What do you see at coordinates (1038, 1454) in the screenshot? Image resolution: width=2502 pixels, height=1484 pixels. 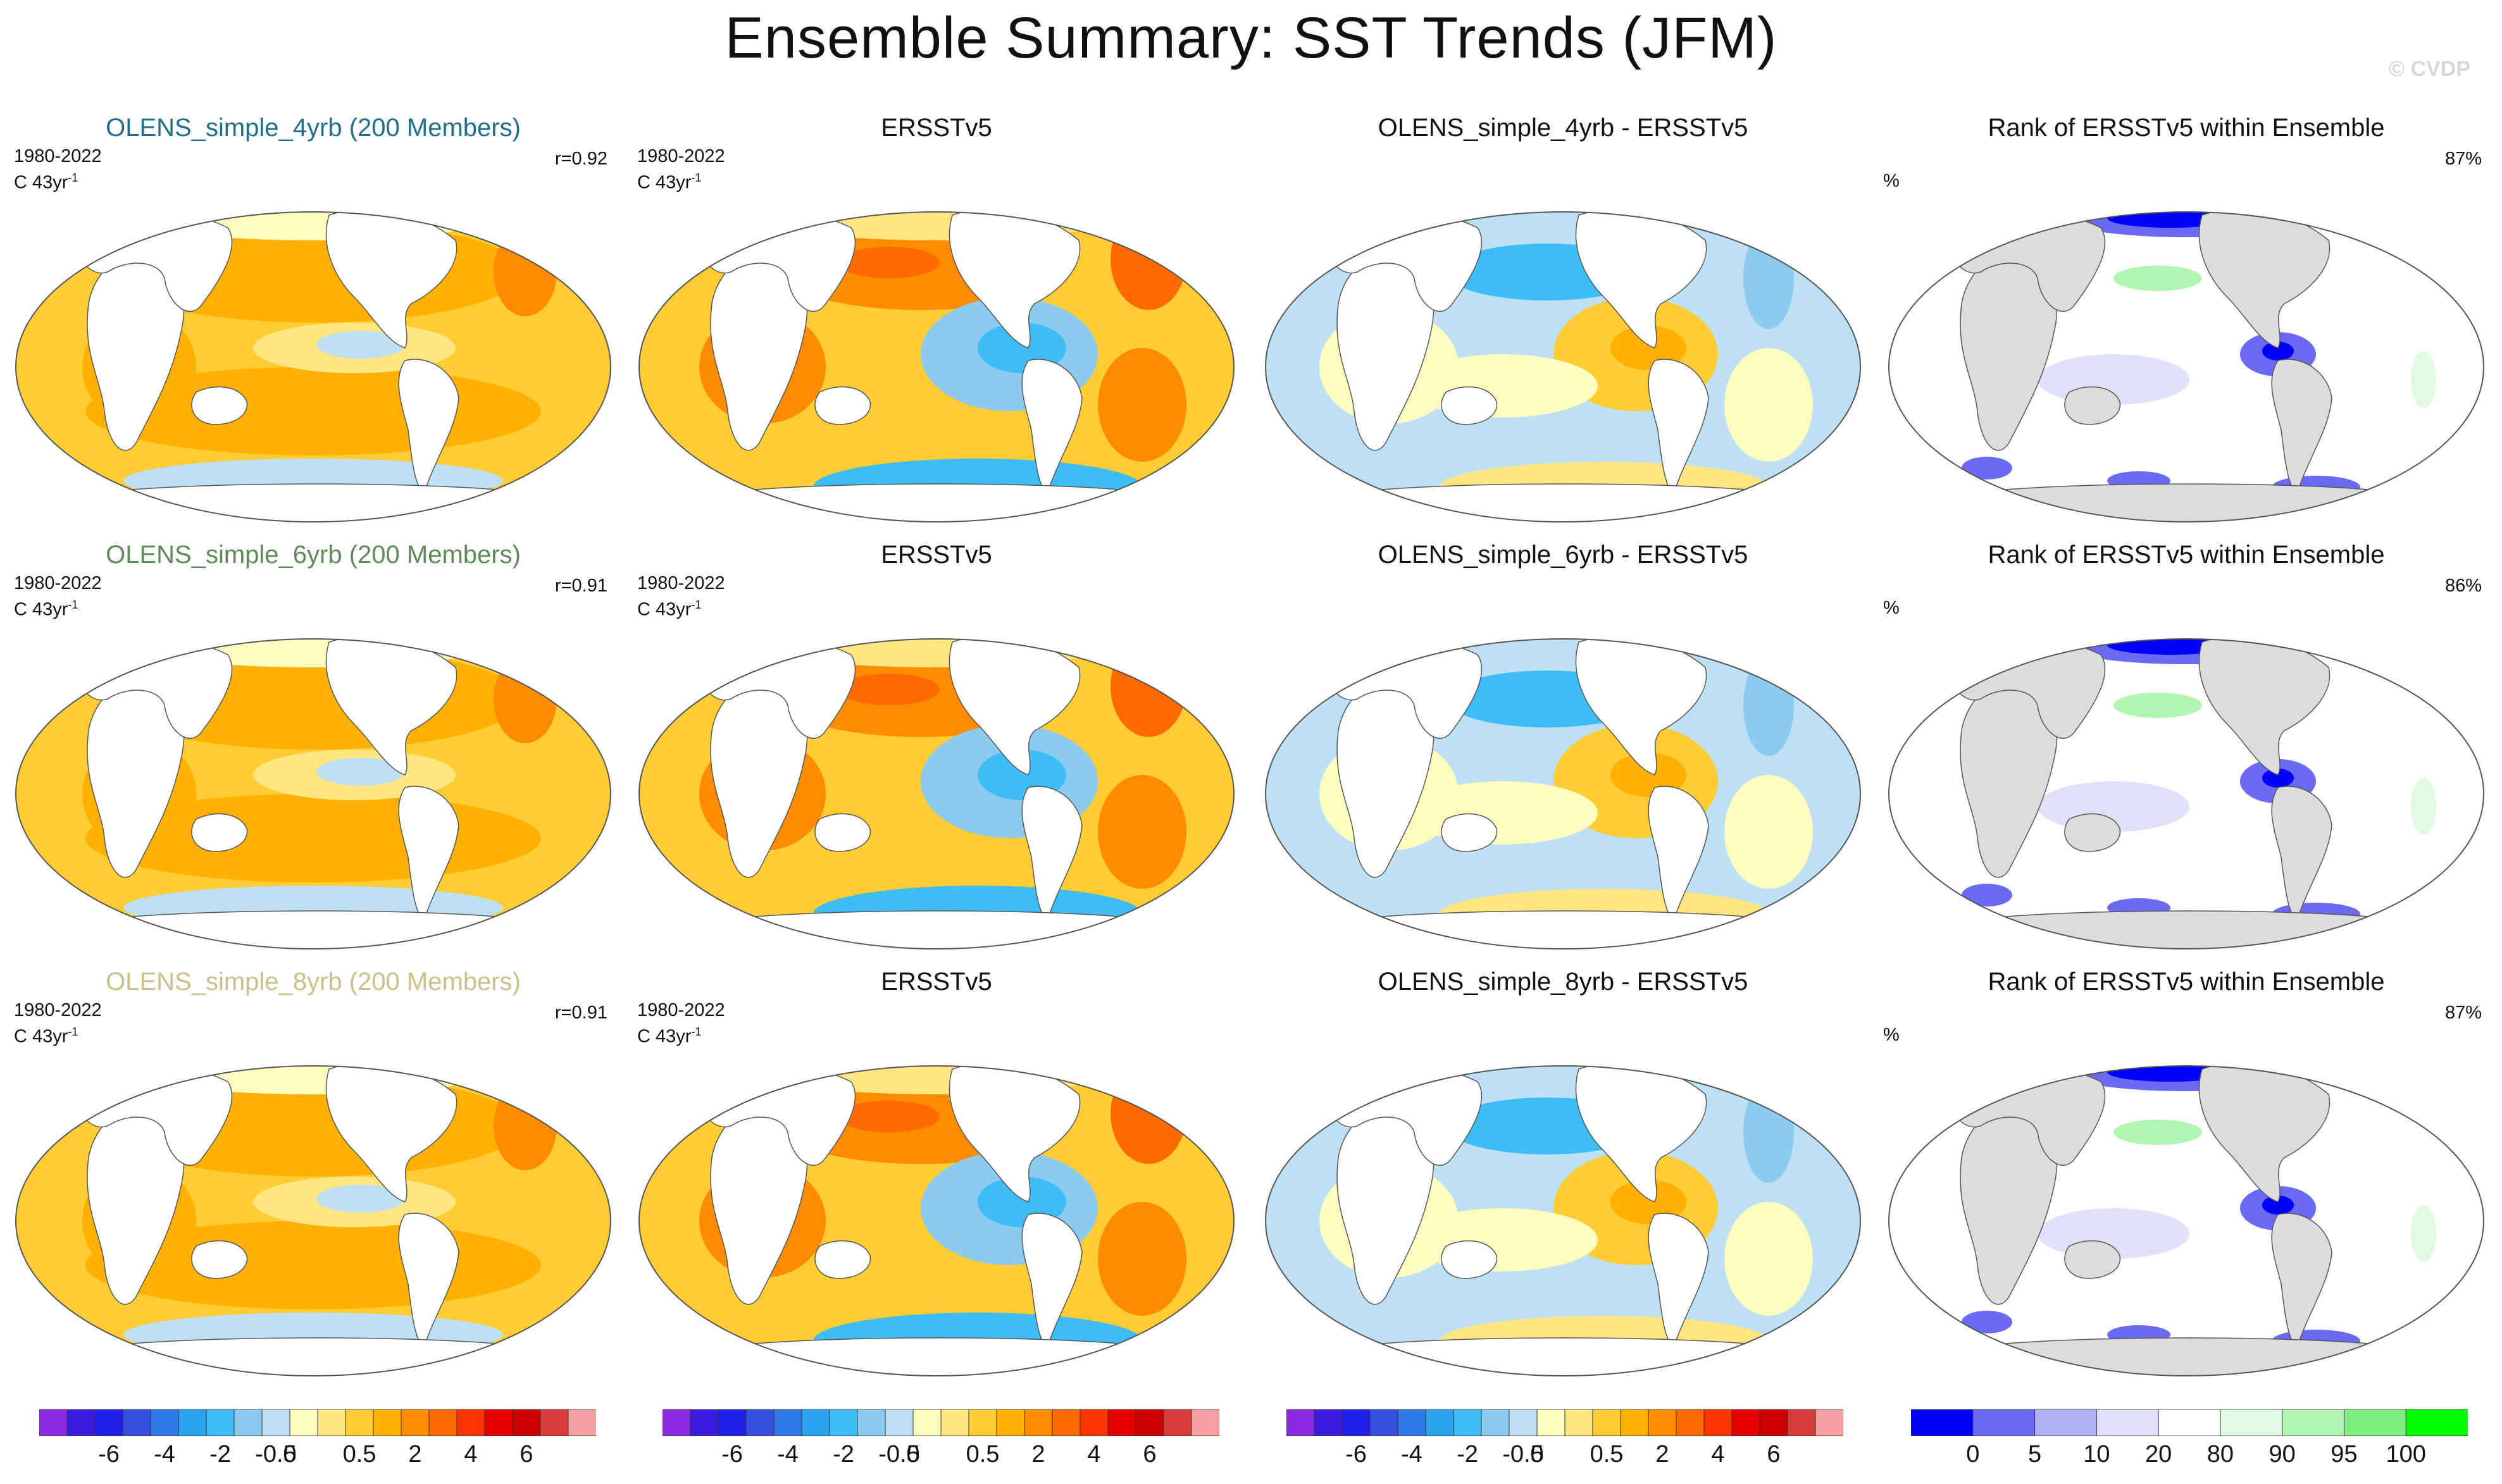 I see `colorbar-tick-label: 2` at bounding box center [1038, 1454].